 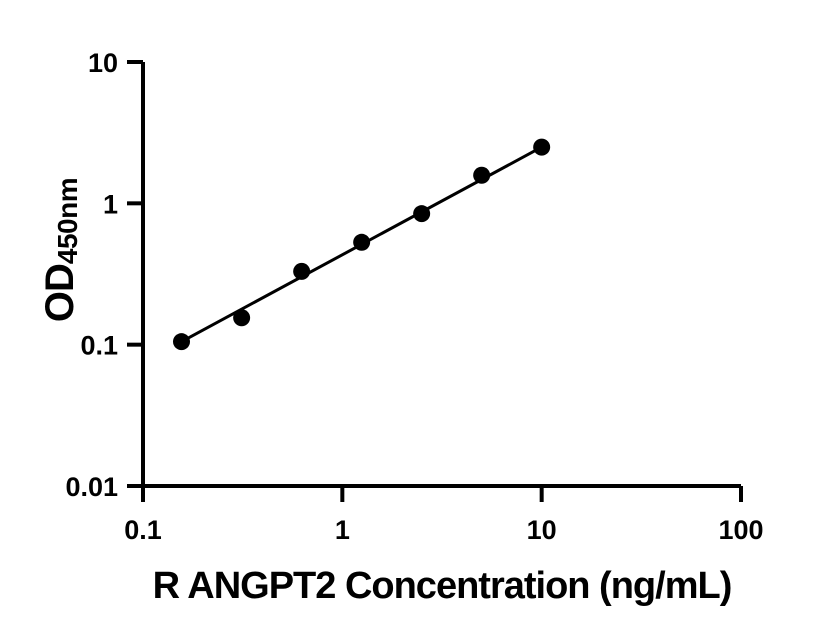 I want to click on y-axis-title-sub: 450nm, so click(x=67, y=221).